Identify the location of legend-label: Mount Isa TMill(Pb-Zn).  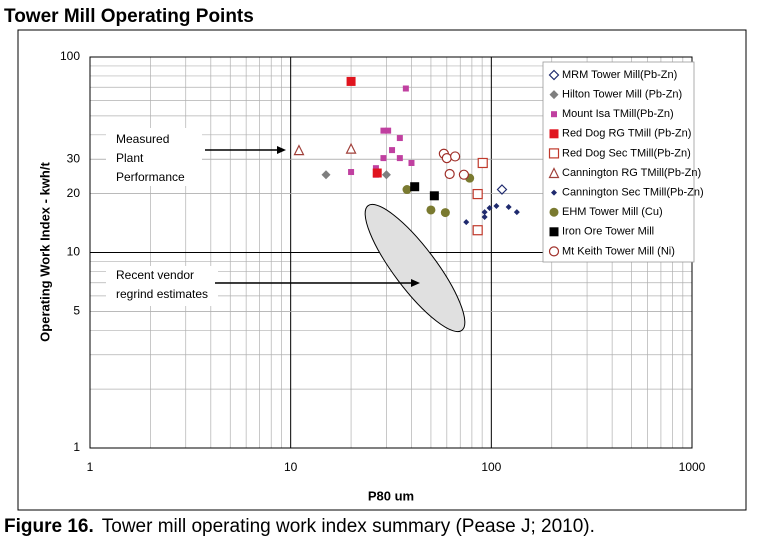
(618, 114).